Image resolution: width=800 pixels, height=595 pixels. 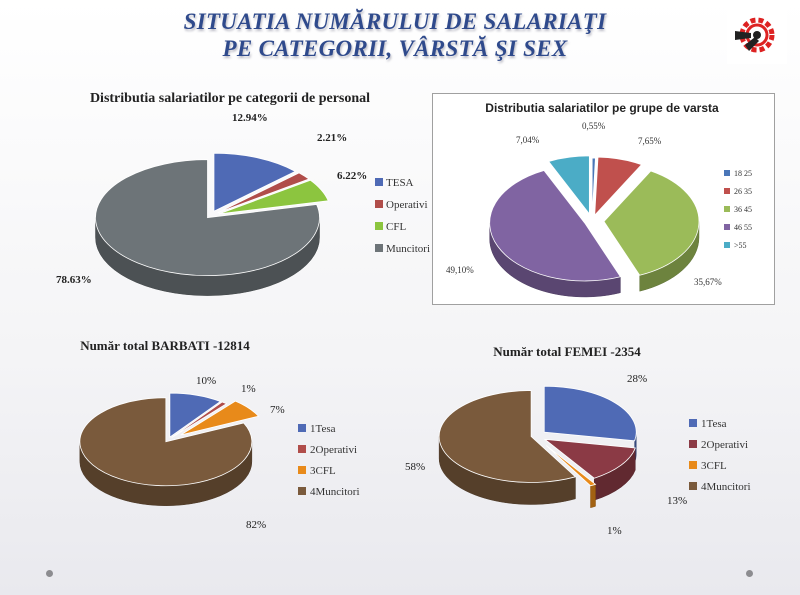 I want to click on value-label: 82%, so click(x=256, y=525).